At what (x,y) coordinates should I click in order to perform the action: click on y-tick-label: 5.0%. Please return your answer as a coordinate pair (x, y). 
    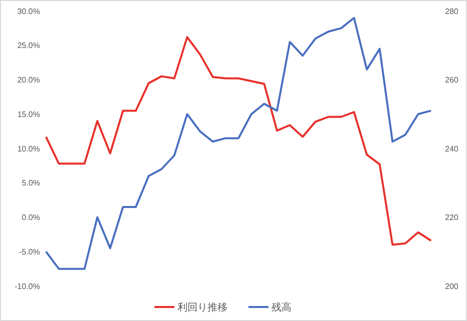
    Looking at the image, I should click on (31, 183).